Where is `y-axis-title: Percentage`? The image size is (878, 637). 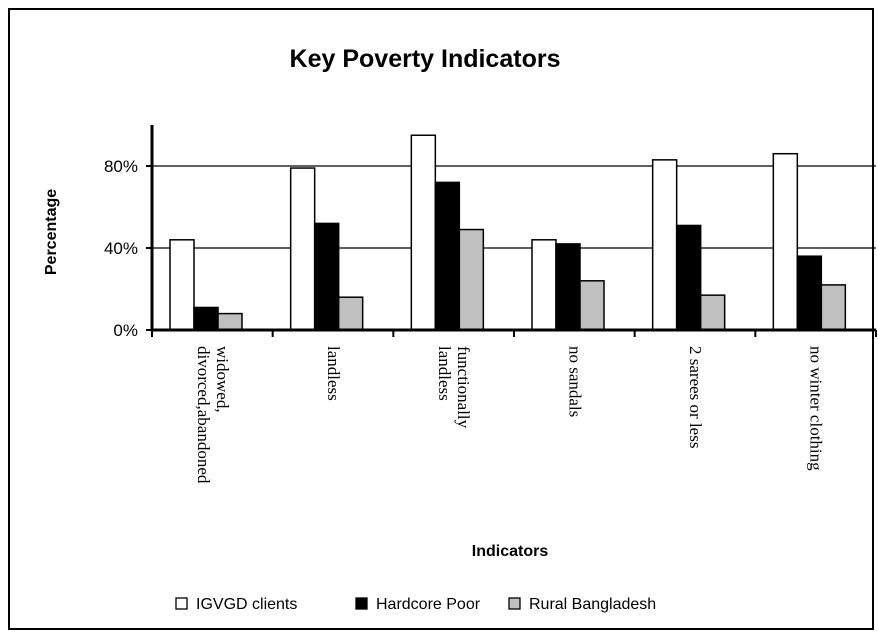
y-axis-title: Percentage is located at coordinates (51, 232).